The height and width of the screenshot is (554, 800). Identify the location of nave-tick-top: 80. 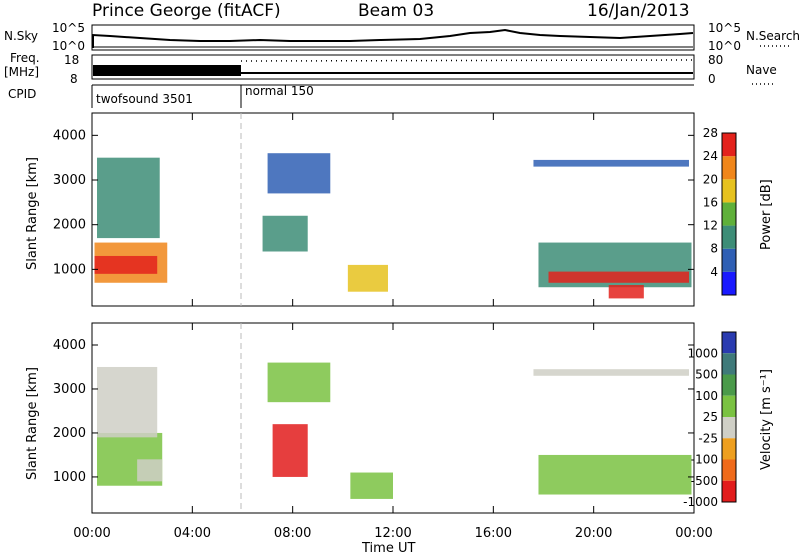
(715, 60).